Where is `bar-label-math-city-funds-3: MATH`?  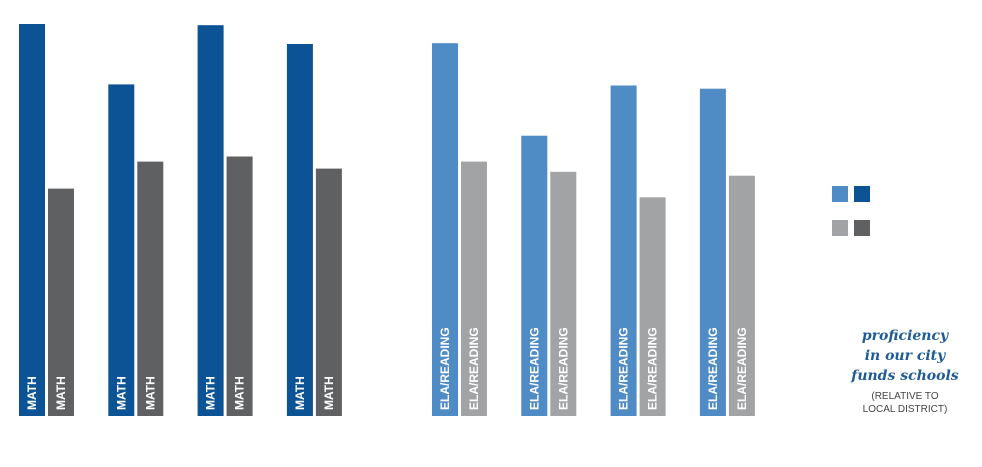 bar-label-math-city-funds-3: MATH is located at coordinates (211, 393).